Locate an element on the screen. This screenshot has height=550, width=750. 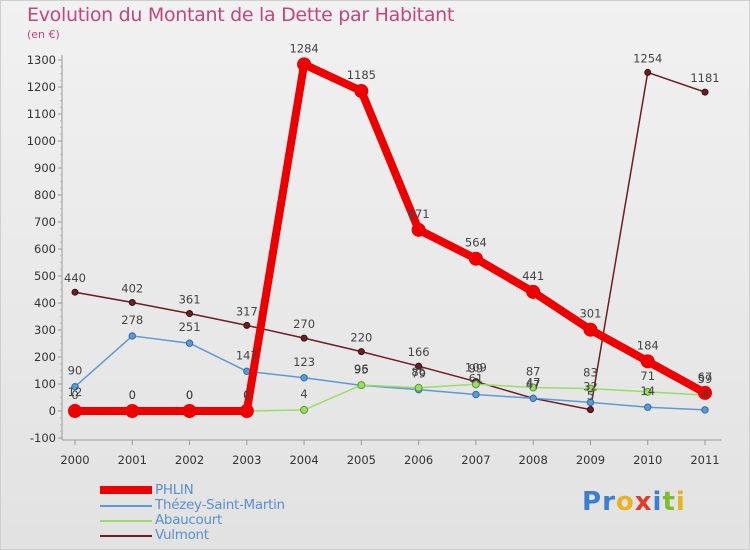
y-tick-label: 1100 is located at coordinates (41, 114).